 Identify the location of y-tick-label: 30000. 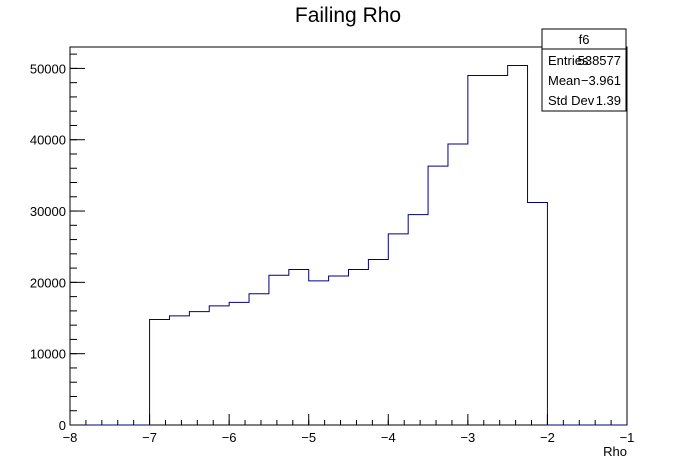
(48, 211).